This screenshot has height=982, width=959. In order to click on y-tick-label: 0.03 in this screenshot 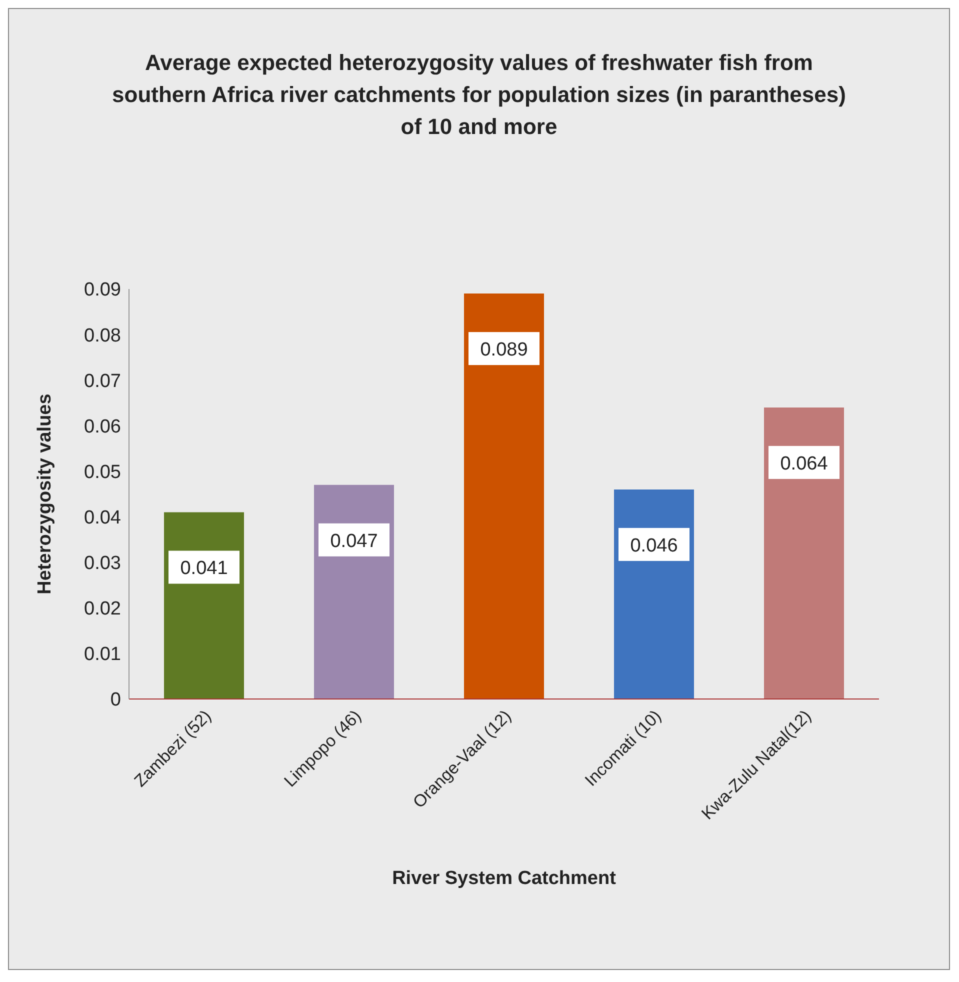, I will do `click(102, 563)`.